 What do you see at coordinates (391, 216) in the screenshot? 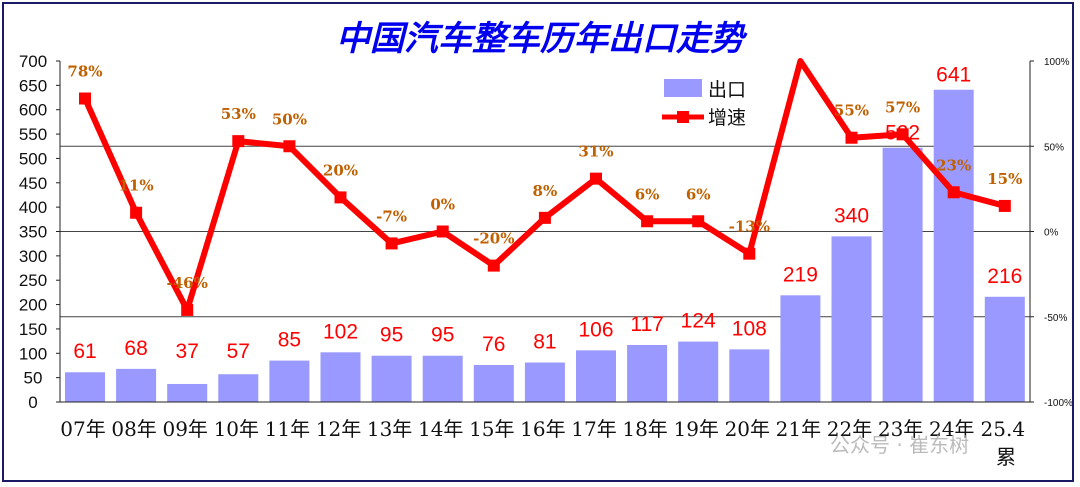
I see `growth-value-label: -7%` at bounding box center [391, 216].